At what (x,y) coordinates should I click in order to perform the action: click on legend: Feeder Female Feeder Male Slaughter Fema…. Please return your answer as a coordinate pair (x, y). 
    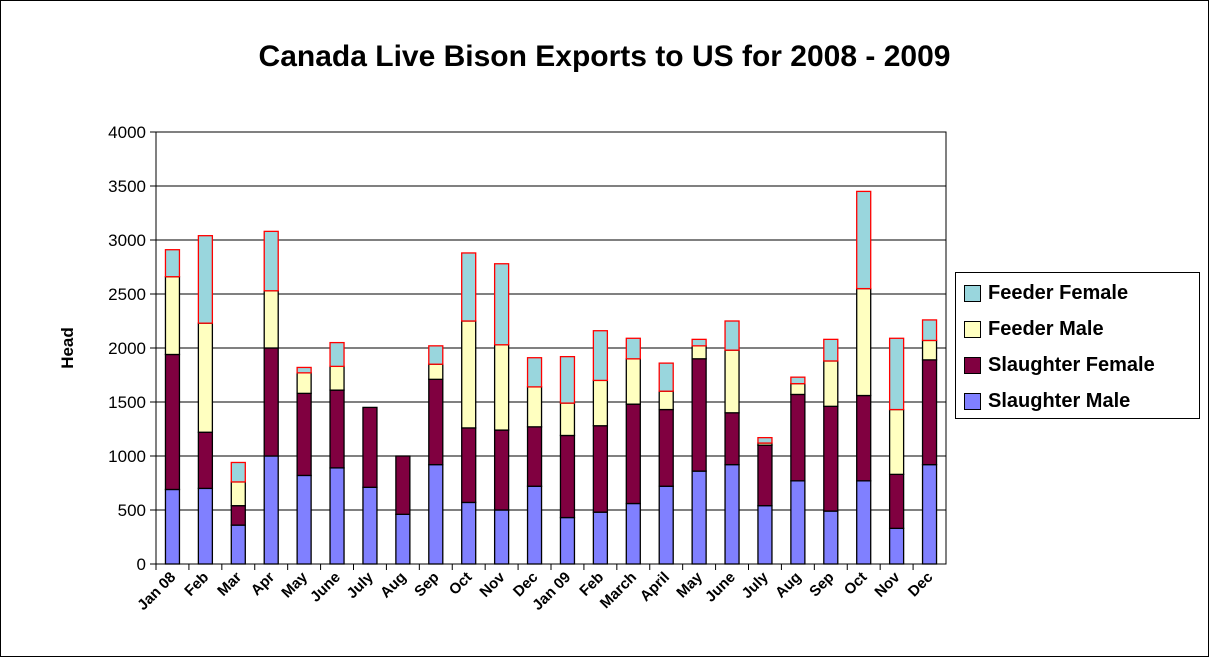
    Looking at the image, I should click on (1077, 345).